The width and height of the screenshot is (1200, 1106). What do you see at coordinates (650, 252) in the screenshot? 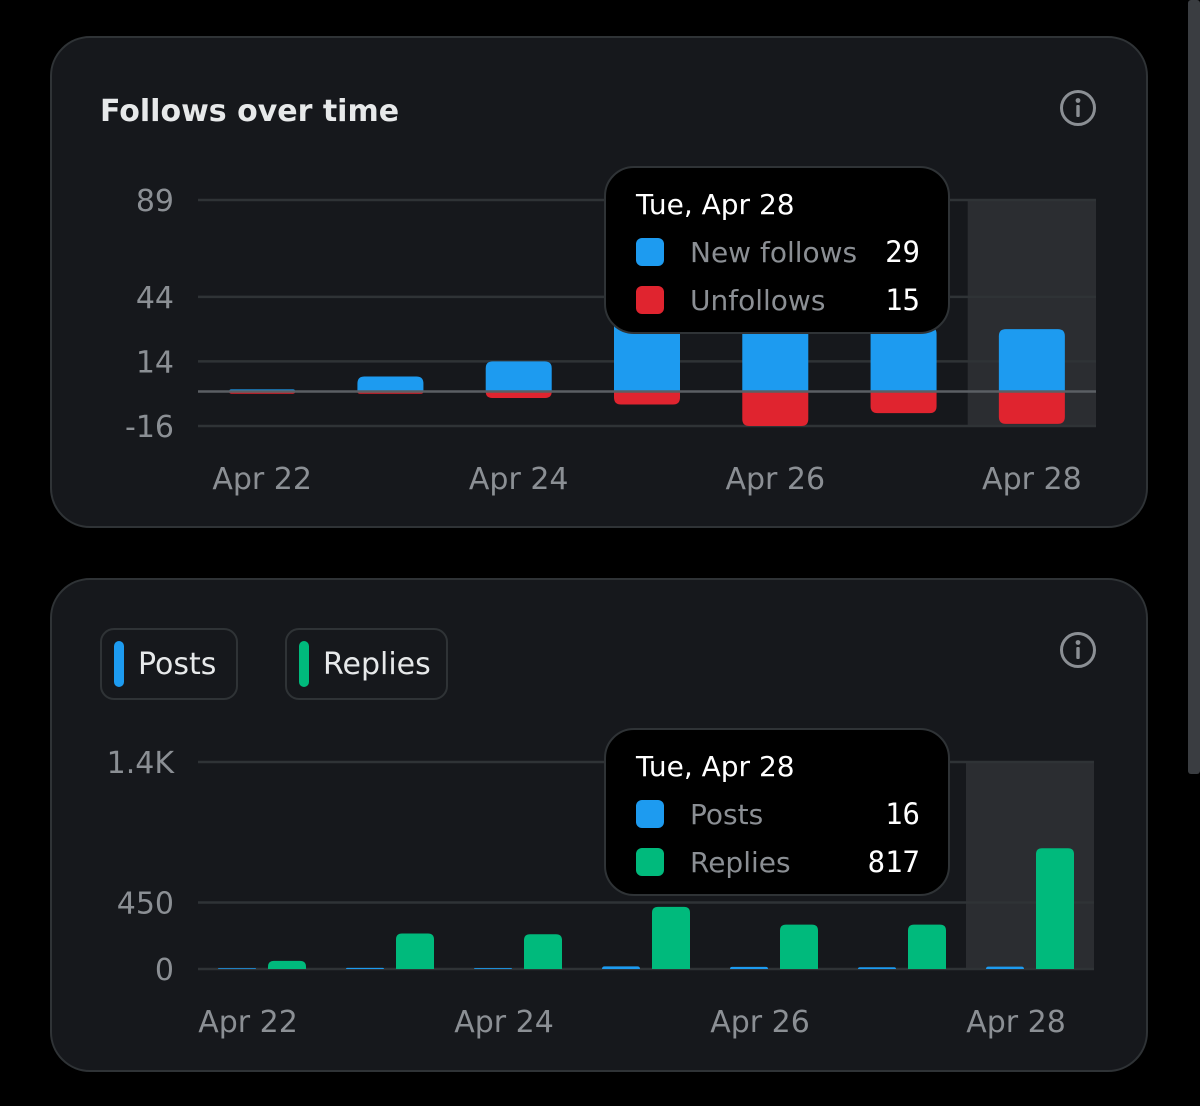
I see `new-follows-swatch` at bounding box center [650, 252].